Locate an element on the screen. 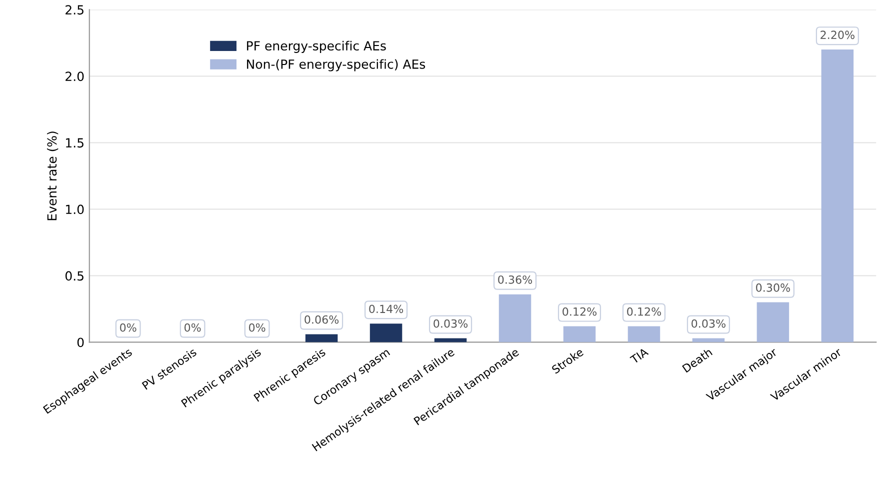  y-tick-label: 1.0 is located at coordinates (75, 209).